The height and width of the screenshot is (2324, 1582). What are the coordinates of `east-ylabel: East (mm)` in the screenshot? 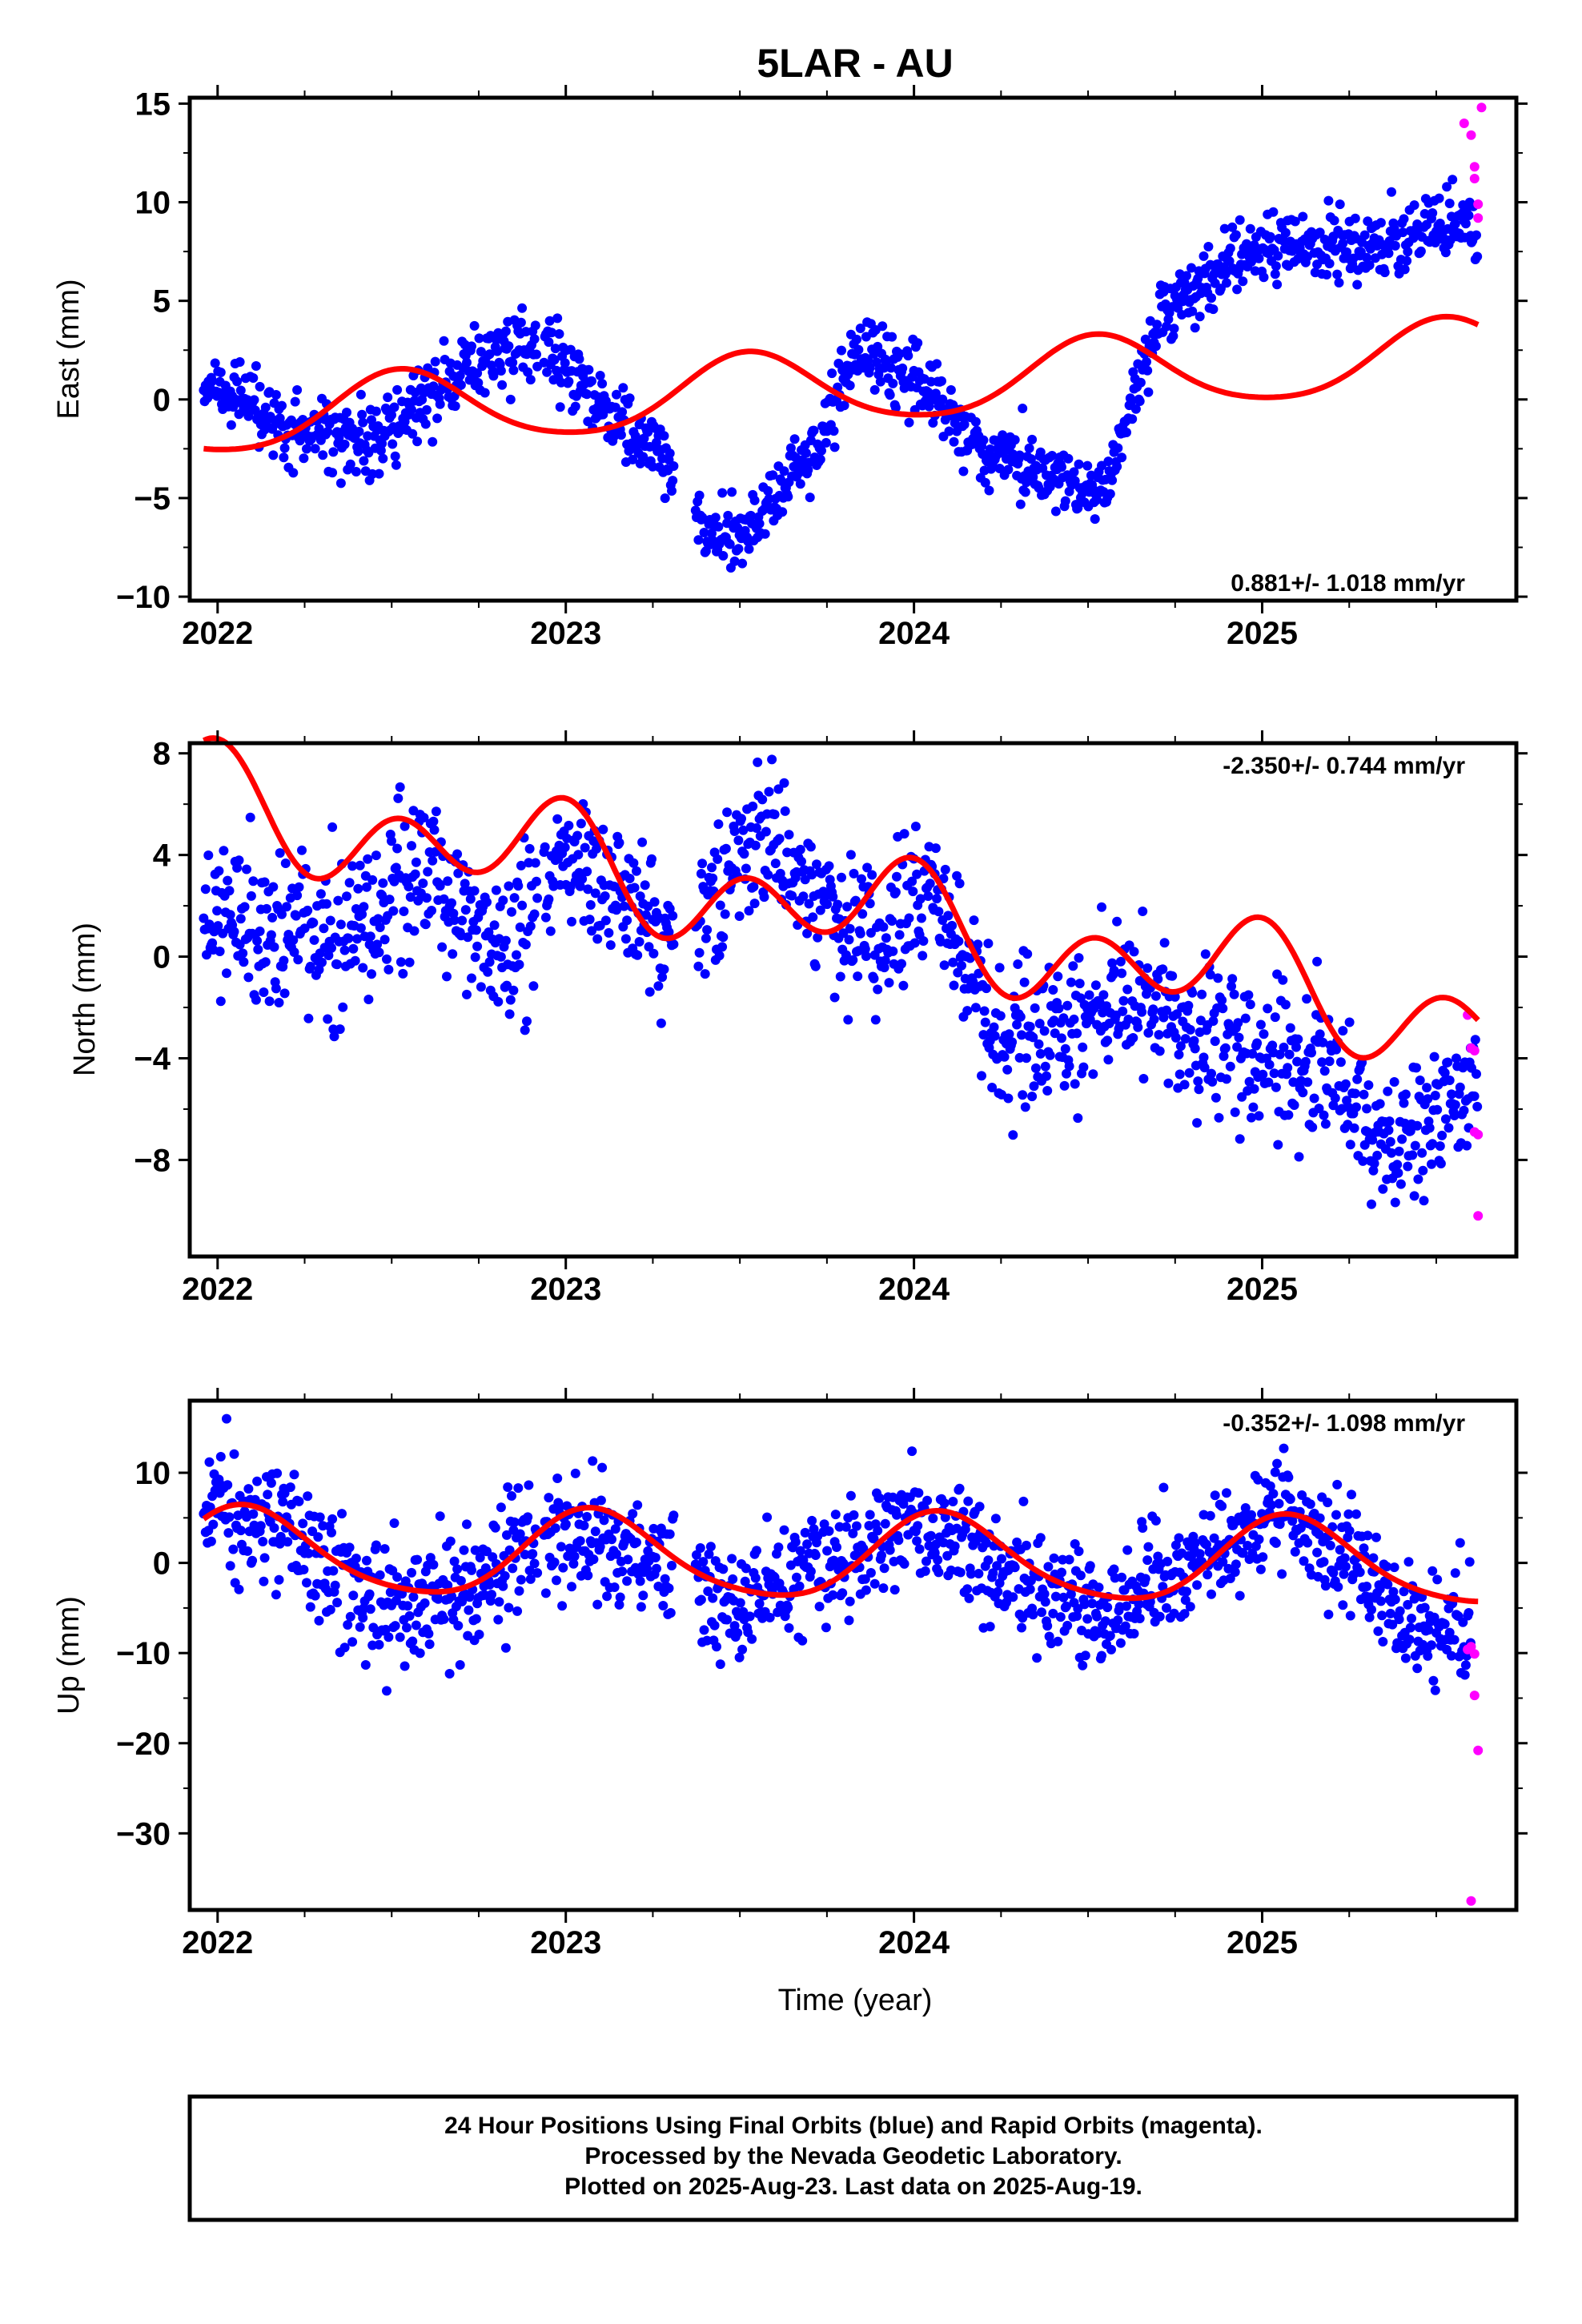 It's located at (69, 349).